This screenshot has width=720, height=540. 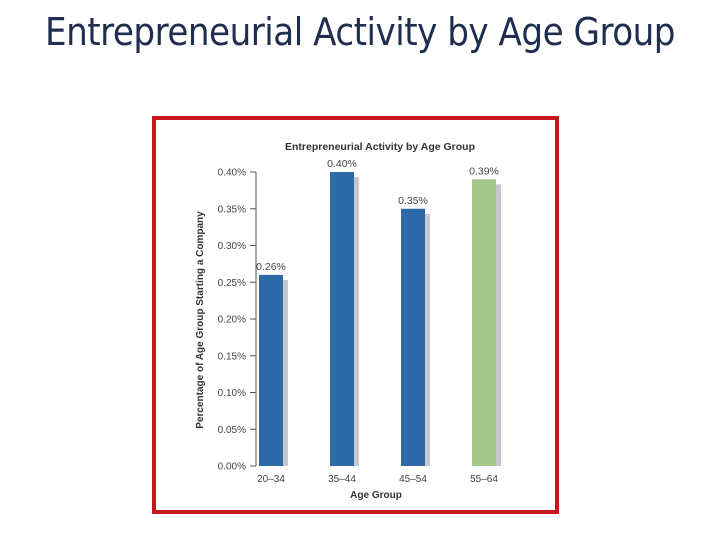 What do you see at coordinates (232, 209) in the screenshot?
I see `y-tick-label: 0.35%` at bounding box center [232, 209].